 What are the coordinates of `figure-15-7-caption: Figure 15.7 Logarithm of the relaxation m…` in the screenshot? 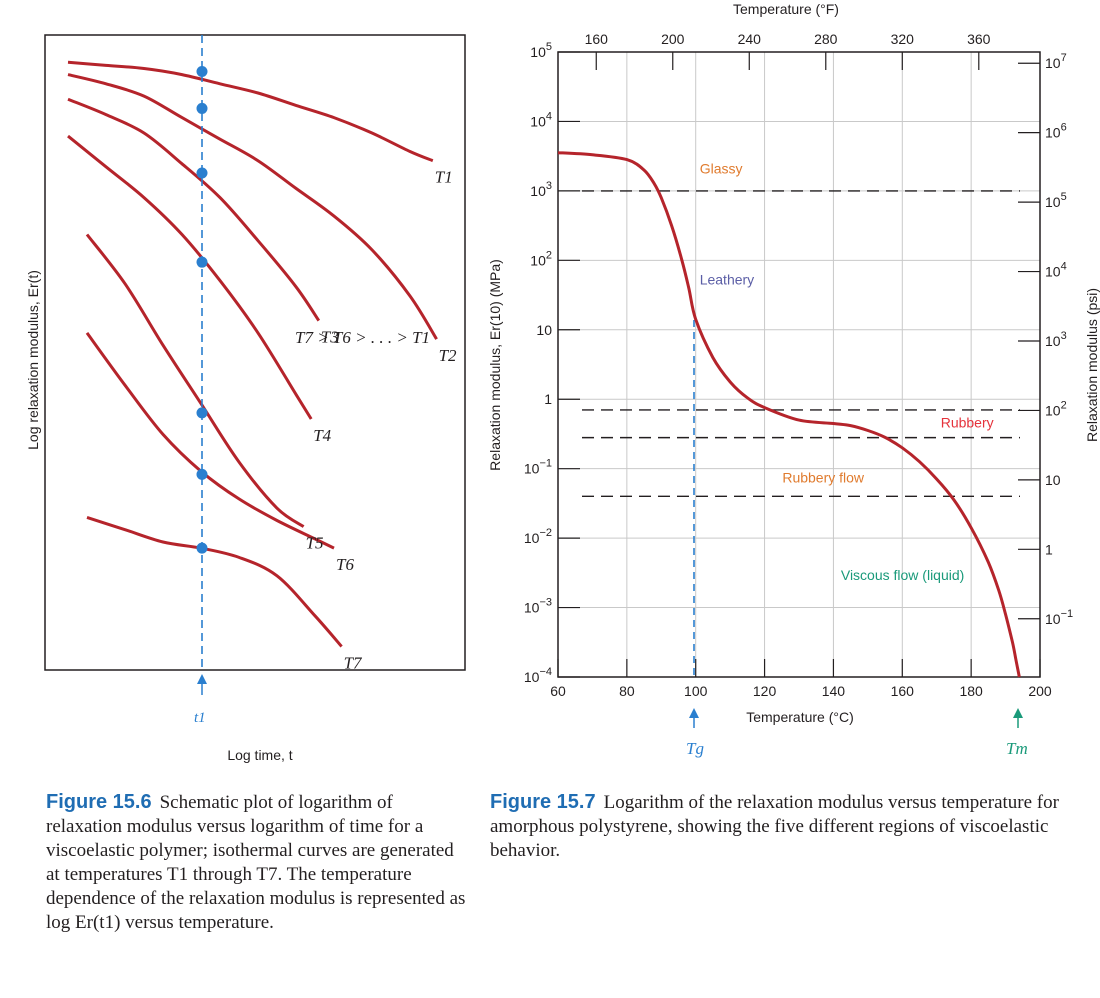 It's located at (785, 826).